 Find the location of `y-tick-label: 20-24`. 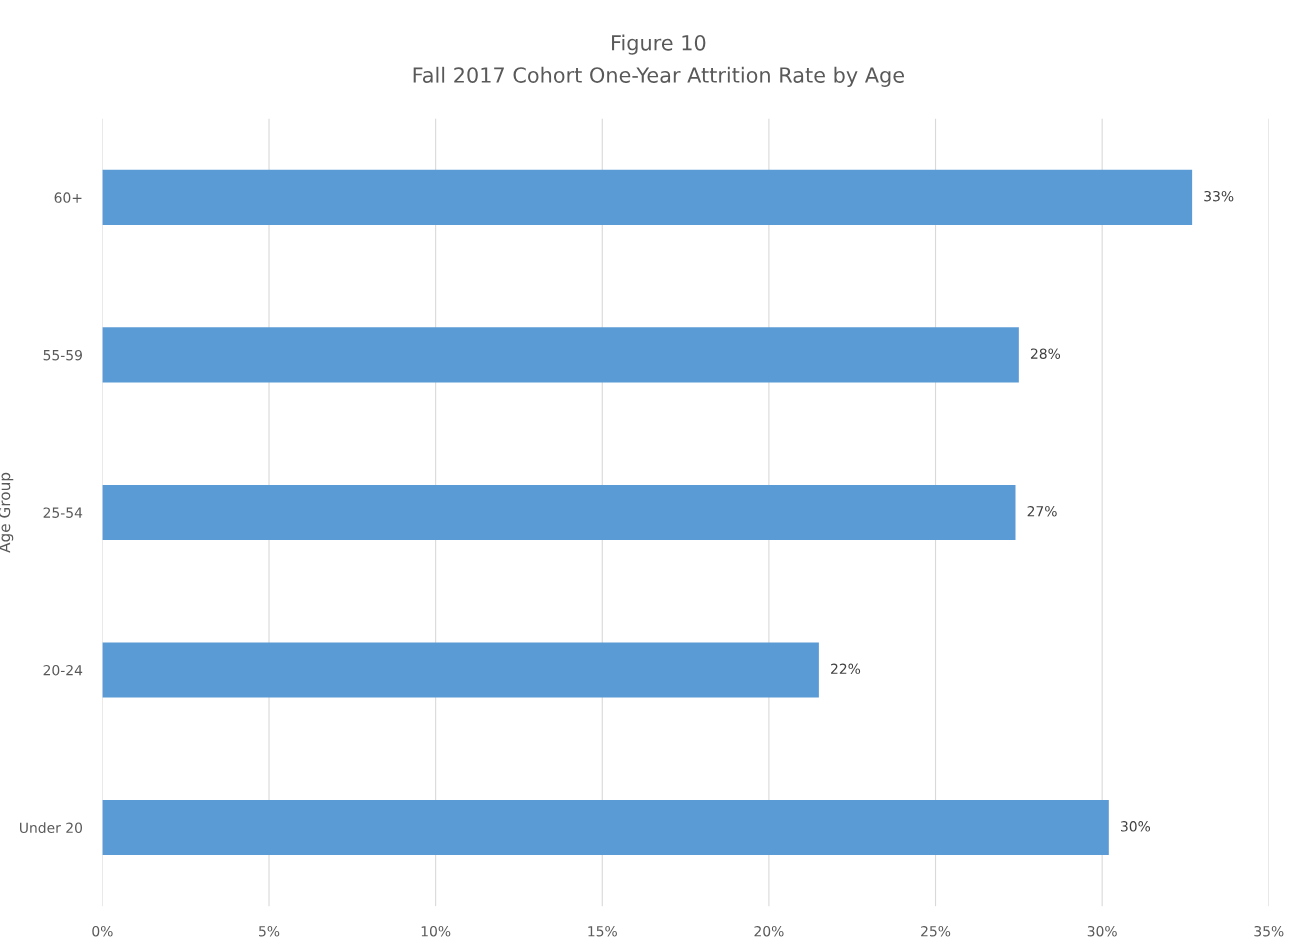

y-tick-label: 20-24 is located at coordinates (63, 670).